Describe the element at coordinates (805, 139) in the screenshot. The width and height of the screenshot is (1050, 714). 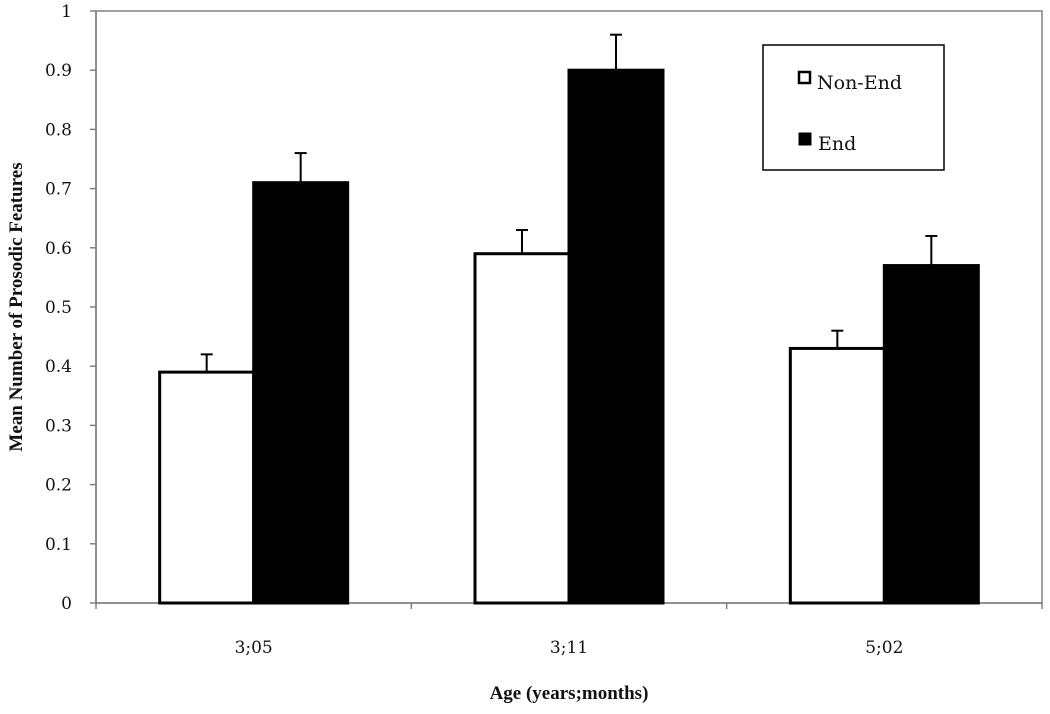
I see `legend-swatch-end` at that location.